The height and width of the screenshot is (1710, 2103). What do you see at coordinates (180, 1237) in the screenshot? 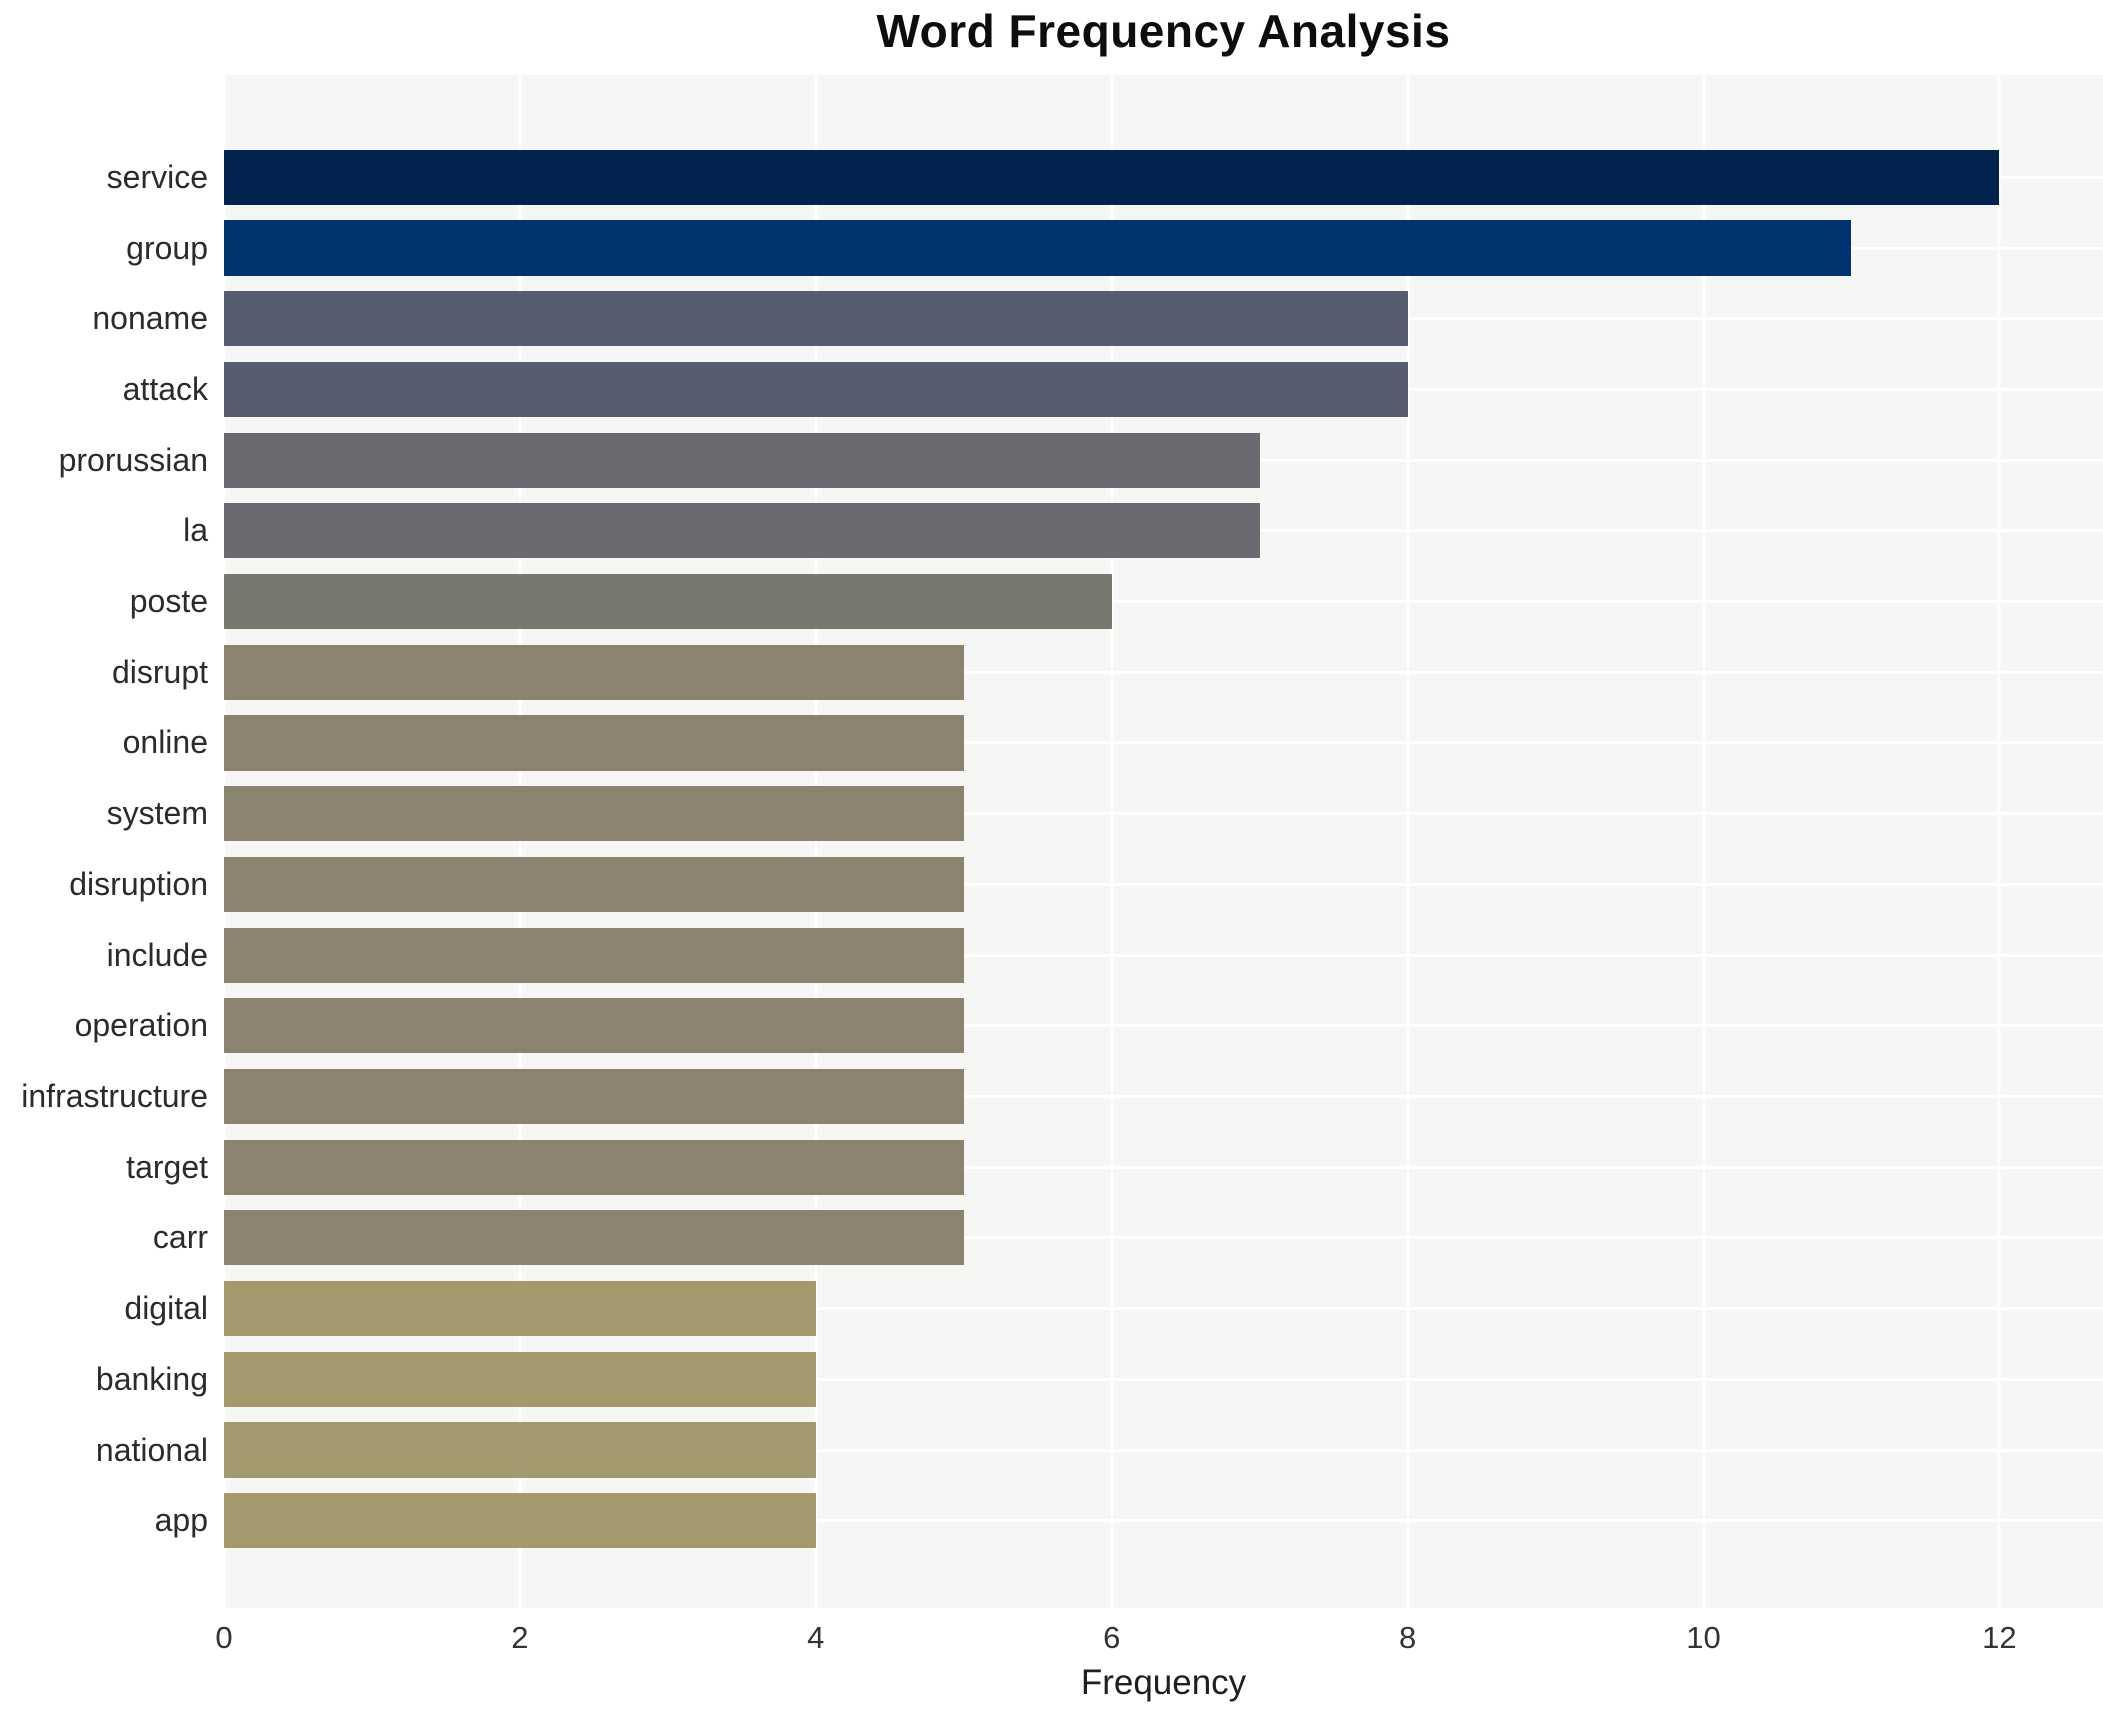
I see `category-label: carr` at bounding box center [180, 1237].